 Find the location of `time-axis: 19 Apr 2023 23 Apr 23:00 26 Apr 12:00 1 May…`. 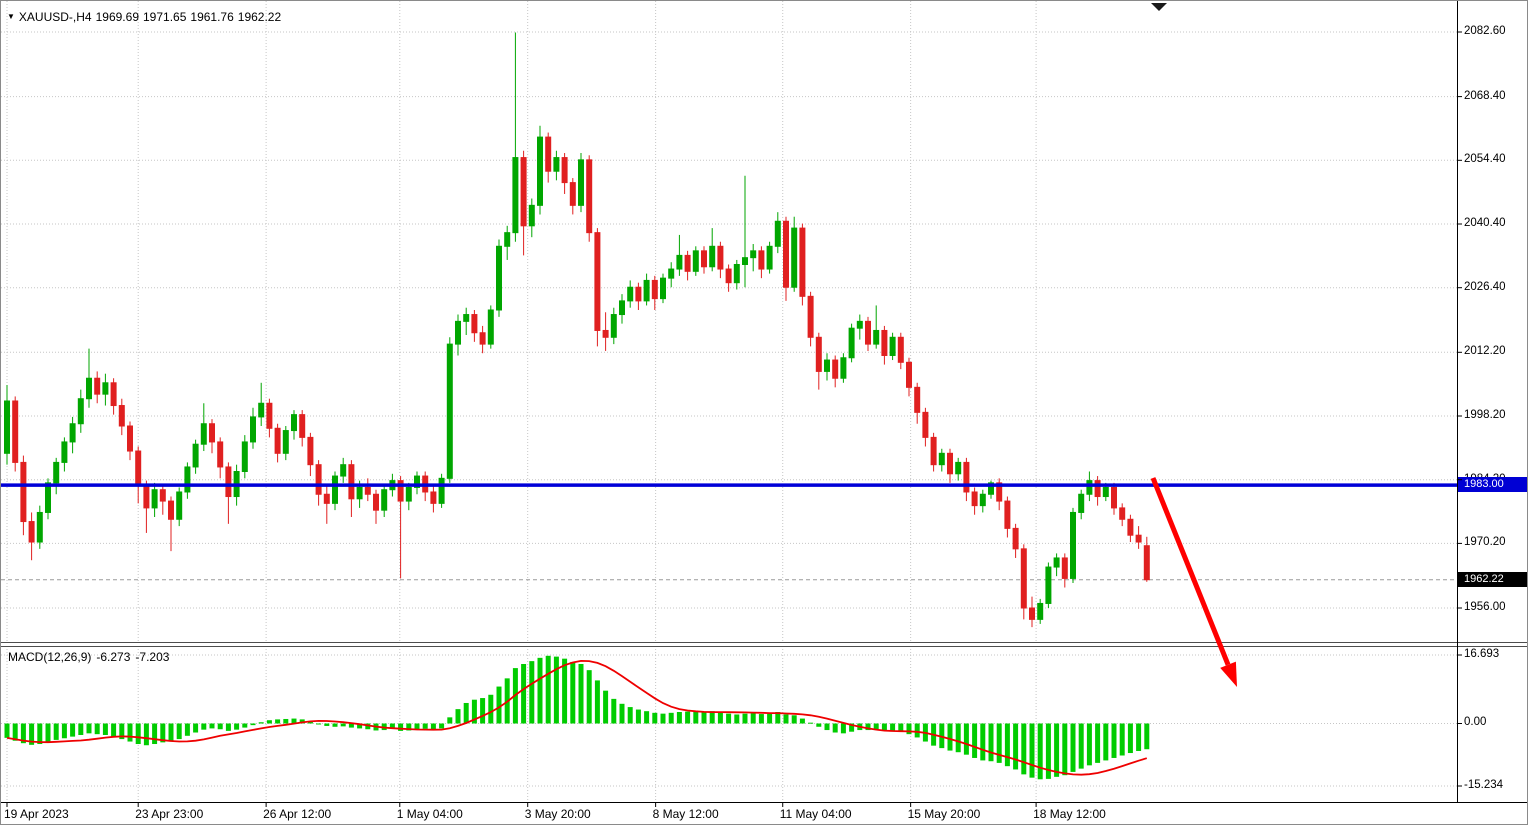

time-axis: 19 Apr 2023 23 Apr 23:00 26 Apr 12:00 1 May… is located at coordinates (729, 814).